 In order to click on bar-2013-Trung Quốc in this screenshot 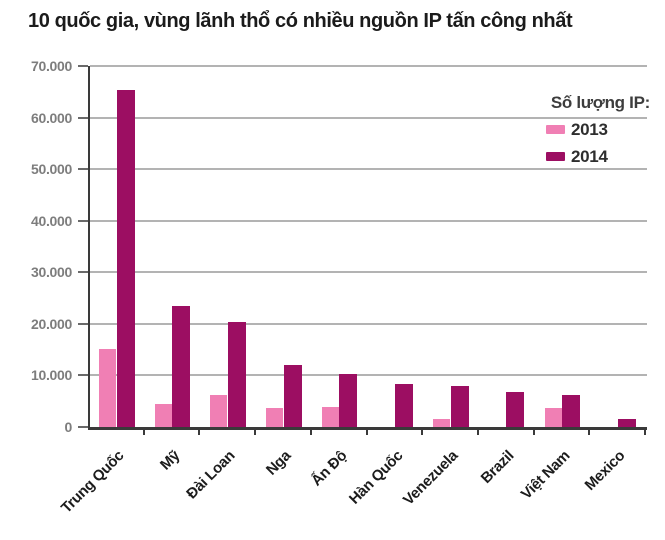, I will do `click(107, 387)`.